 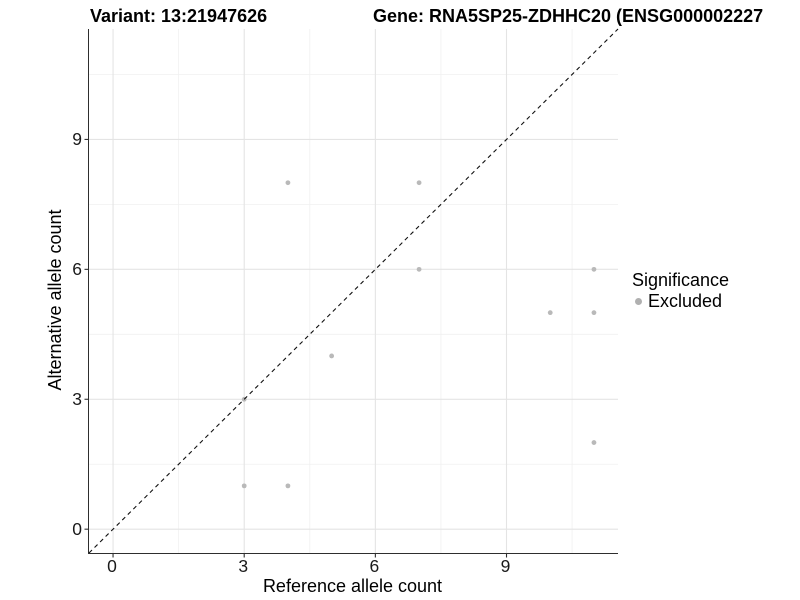 What do you see at coordinates (243, 566) in the screenshot?
I see `x-tick-label: 3` at bounding box center [243, 566].